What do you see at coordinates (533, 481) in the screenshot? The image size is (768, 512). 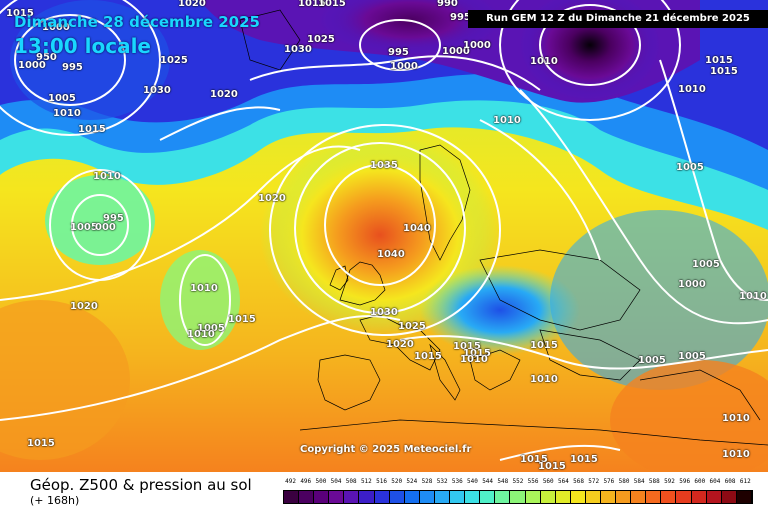 I see `legend-tick: 556` at bounding box center [533, 481].